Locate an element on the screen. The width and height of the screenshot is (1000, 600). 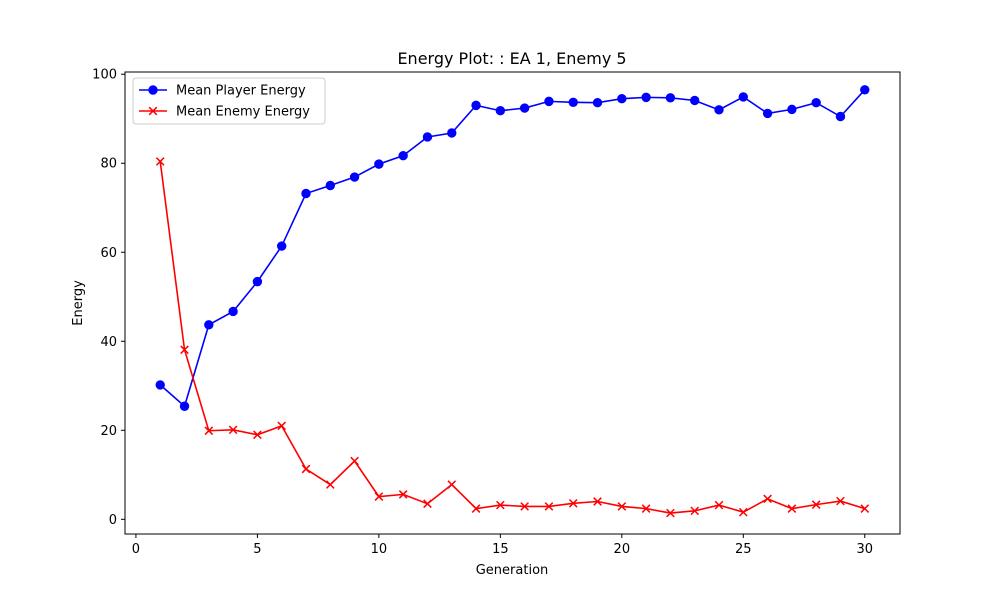
y-axis-label: Energy is located at coordinates (78, 303).